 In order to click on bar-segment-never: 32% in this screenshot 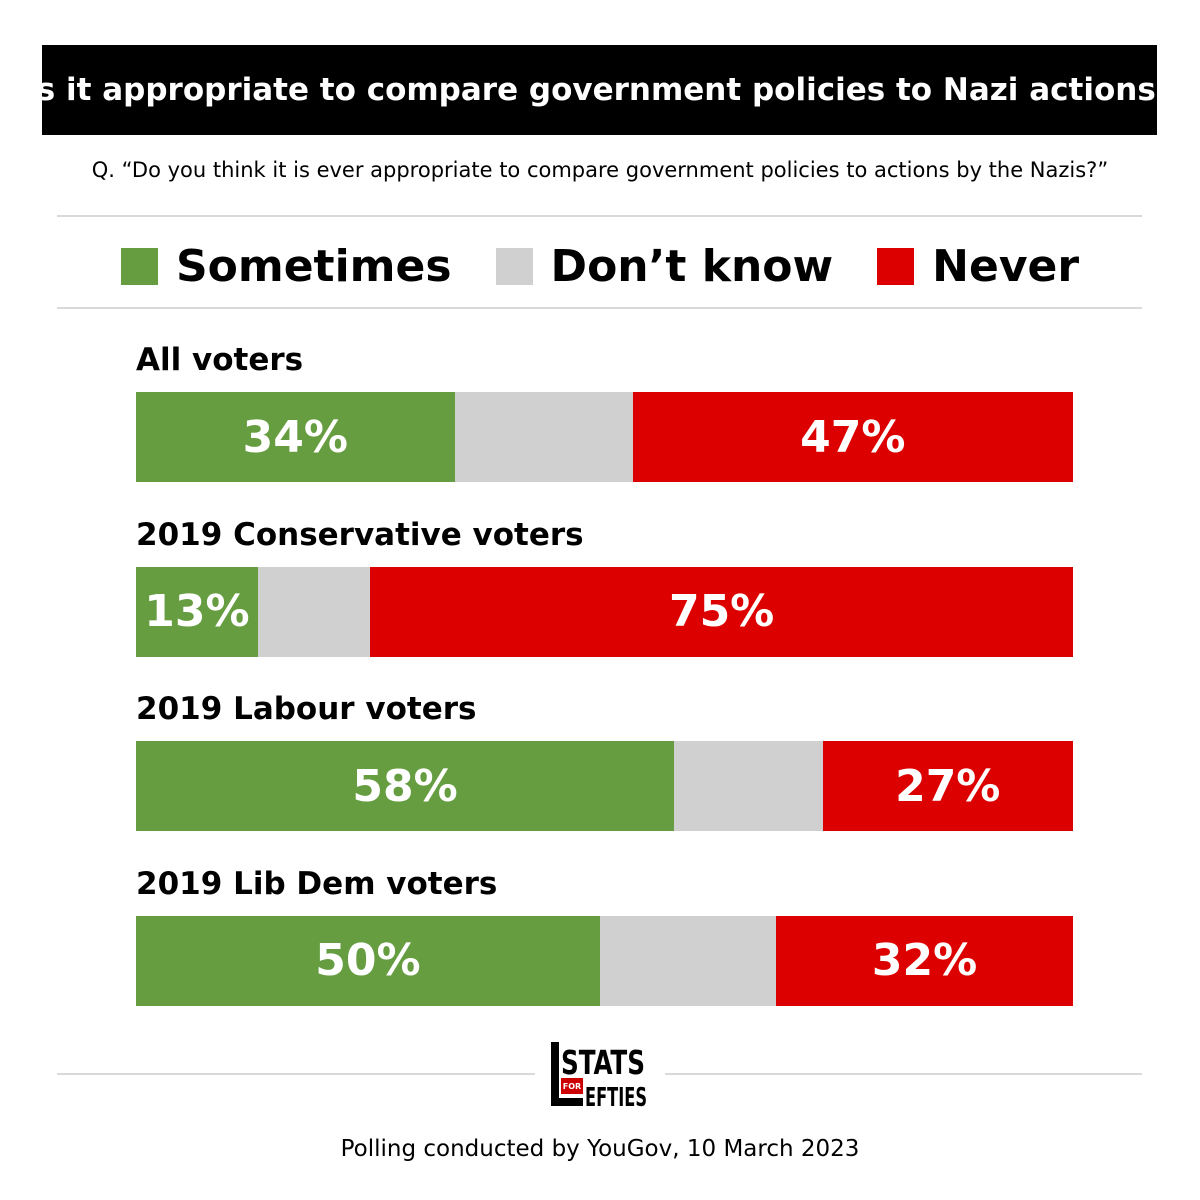, I will do `click(924, 960)`.